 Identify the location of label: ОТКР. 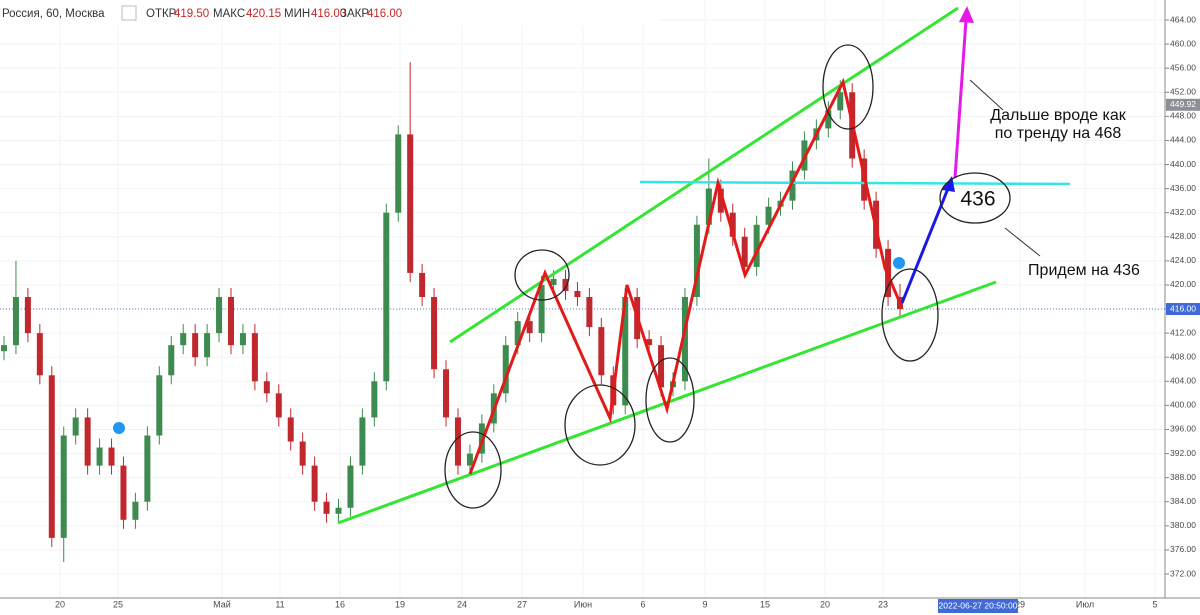
(161, 14).